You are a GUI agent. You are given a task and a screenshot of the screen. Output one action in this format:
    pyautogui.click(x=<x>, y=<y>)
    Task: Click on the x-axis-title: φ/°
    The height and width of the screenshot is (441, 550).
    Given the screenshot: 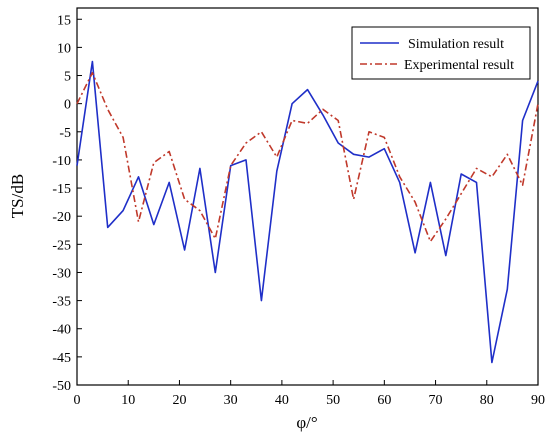 What is the action you would take?
    pyautogui.click(x=306, y=422)
    